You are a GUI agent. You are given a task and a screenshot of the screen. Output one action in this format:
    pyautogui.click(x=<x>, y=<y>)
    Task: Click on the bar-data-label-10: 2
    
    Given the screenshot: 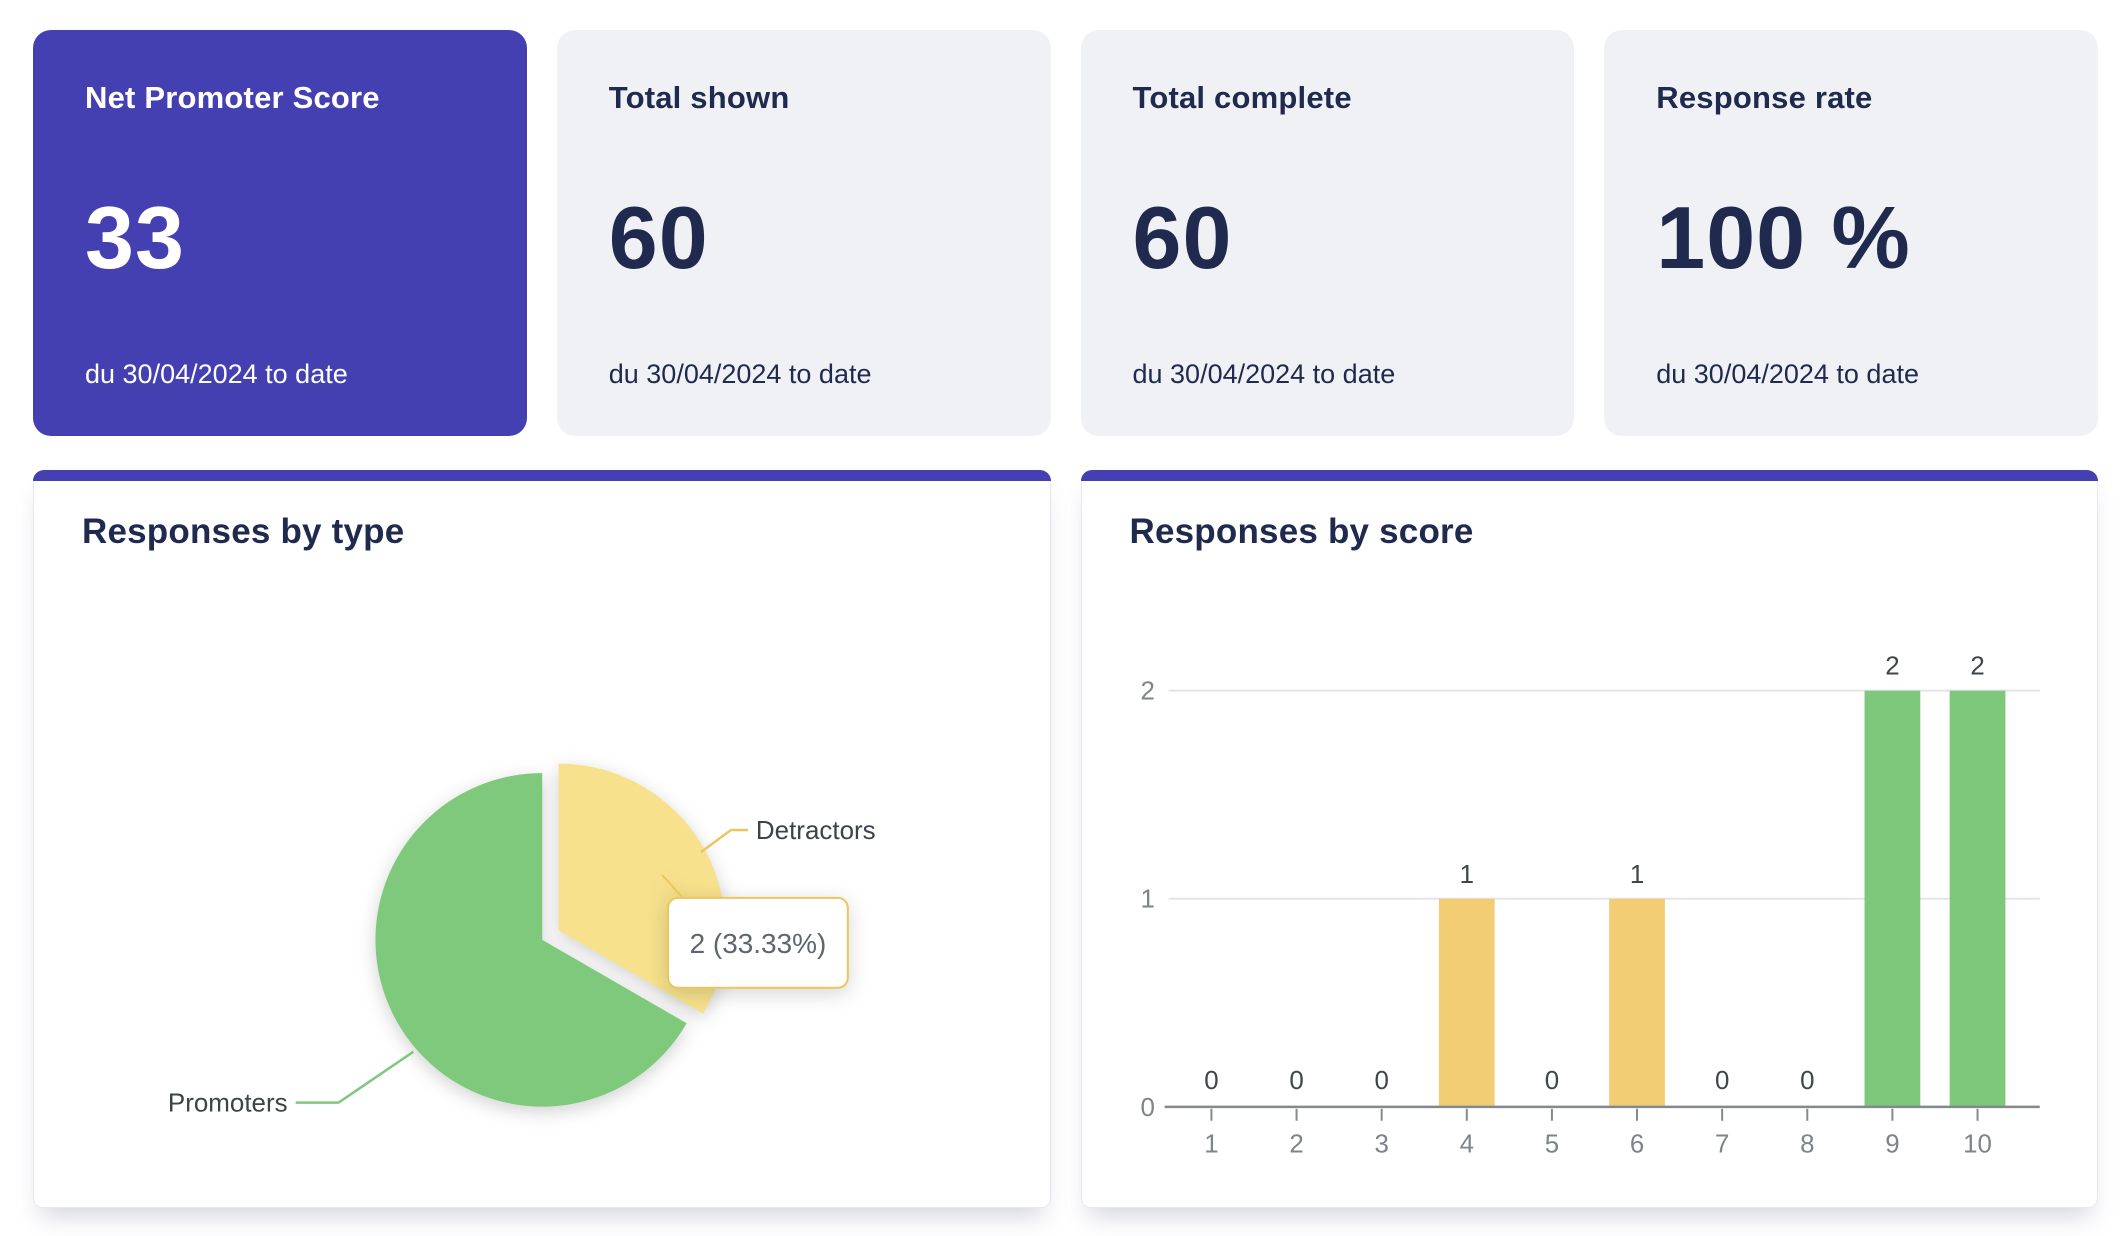 What is the action you would take?
    pyautogui.click(x=1977, y=667)
    